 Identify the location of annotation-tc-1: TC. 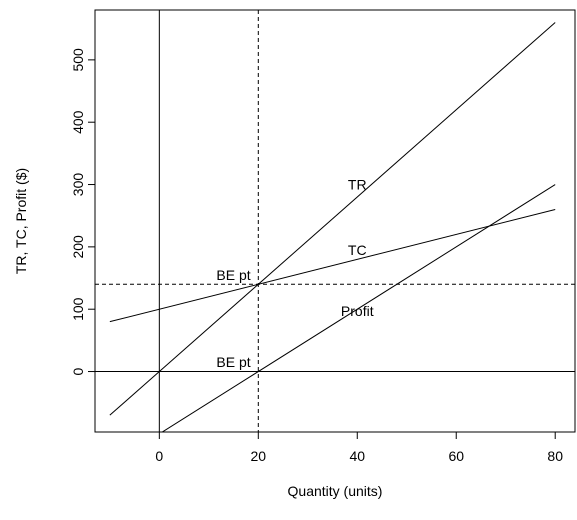
(357, 250).